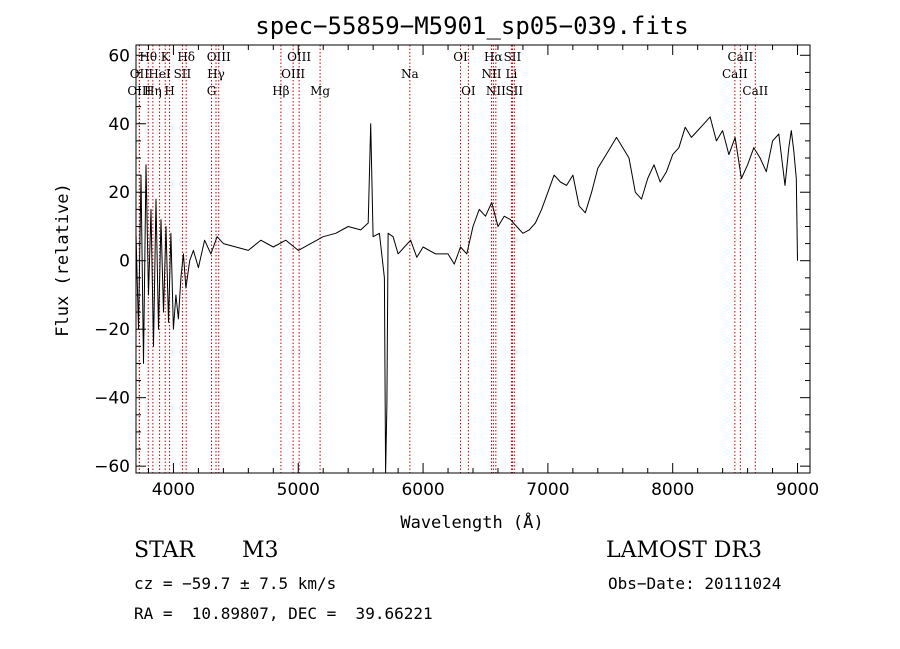  I want to click on line-marker-label: OII, so click(140, 74).